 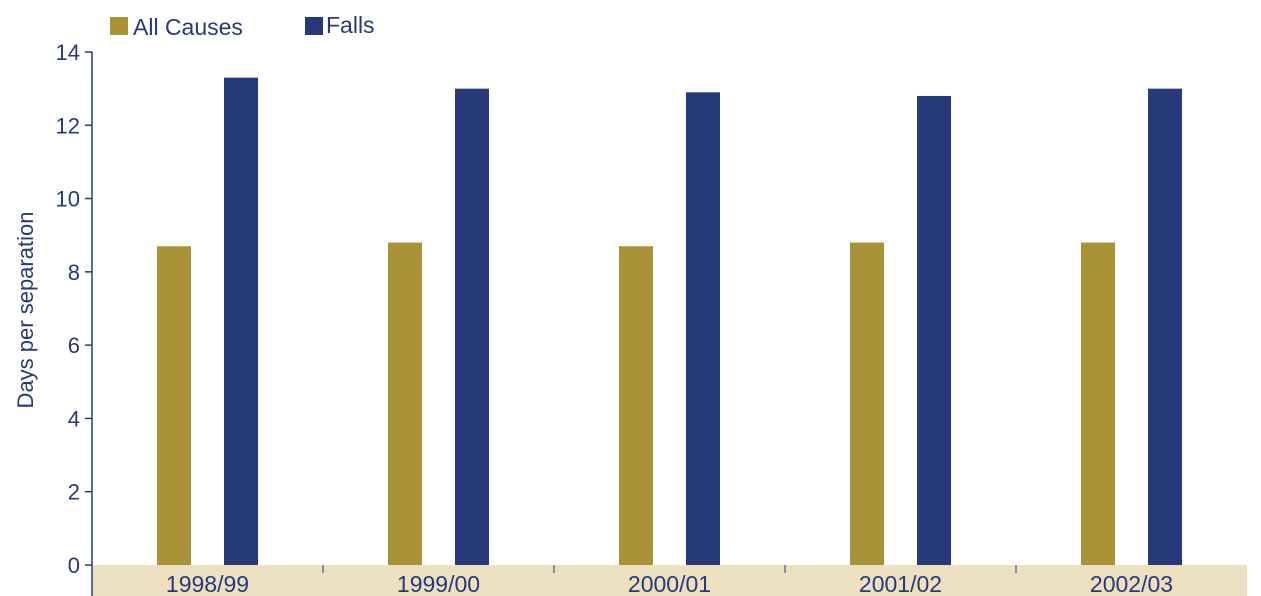 I want to click on y-ticks-group: 0 2 4 6 8 10 12 14, so click(x=74, y=309).